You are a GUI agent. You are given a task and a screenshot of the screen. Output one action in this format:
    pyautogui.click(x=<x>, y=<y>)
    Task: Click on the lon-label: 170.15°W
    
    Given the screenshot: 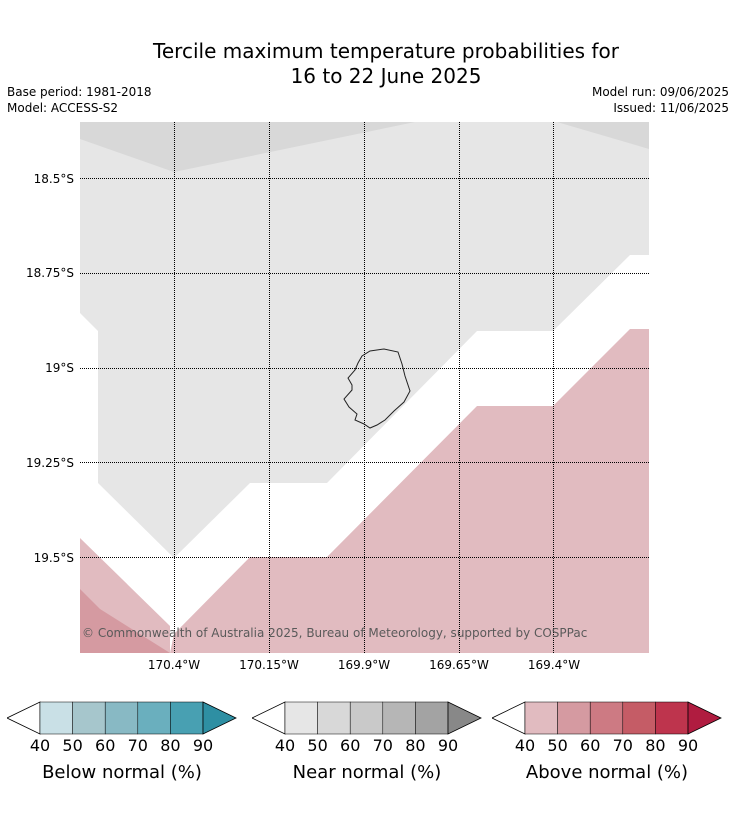 What is the action you would take?
    pyautogui.click(x=269, y=665)
    